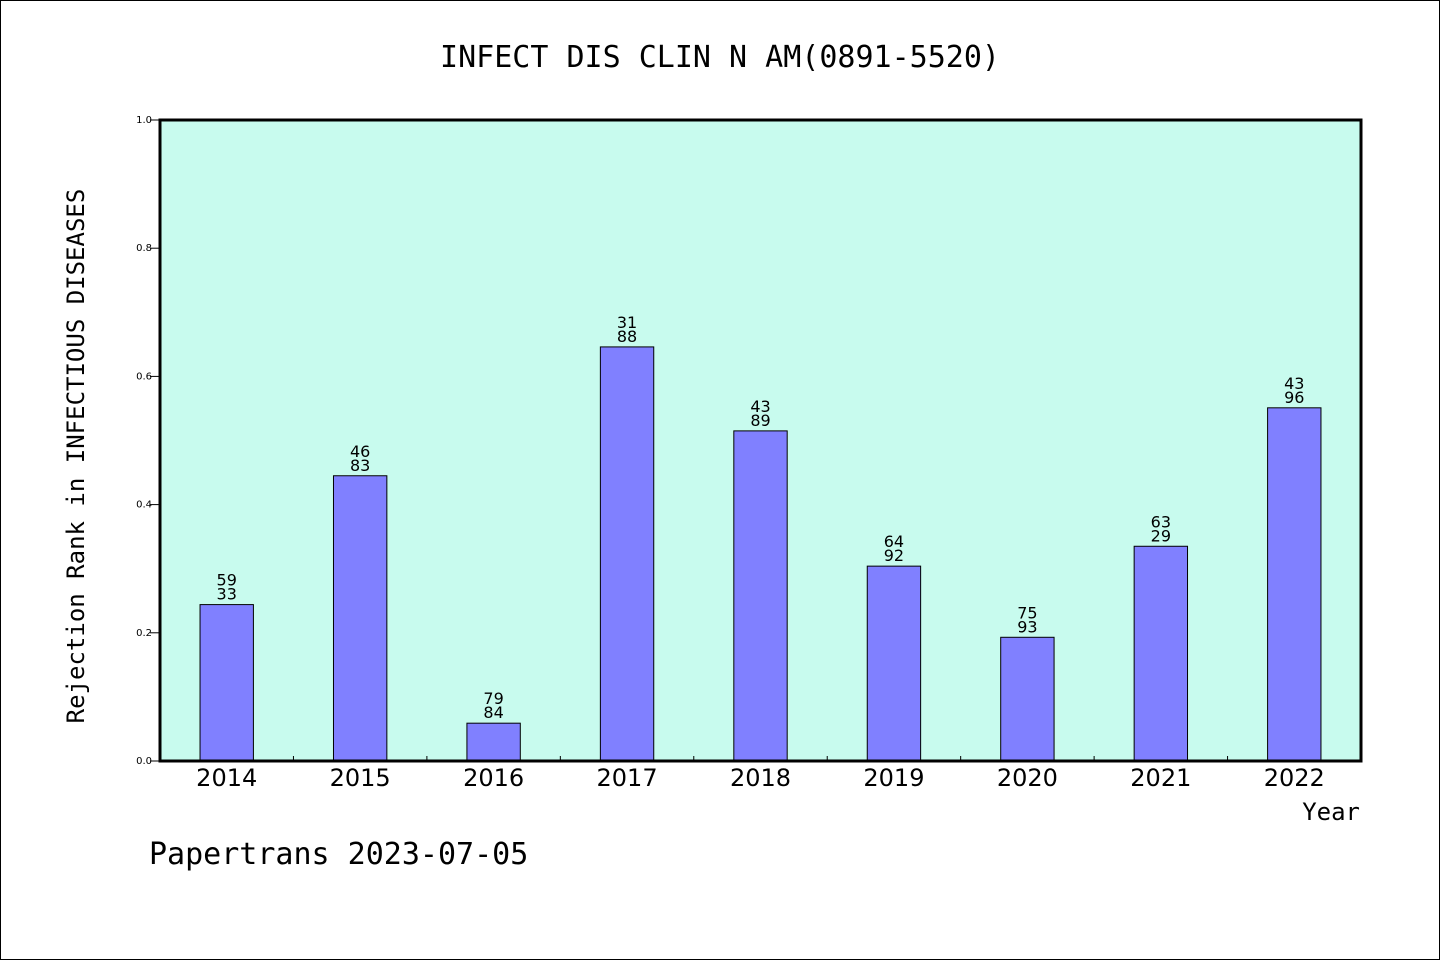  Describe the element at coordinates (894, 541) in the screenshot. I see `bar-label-line1: 64` at that location.